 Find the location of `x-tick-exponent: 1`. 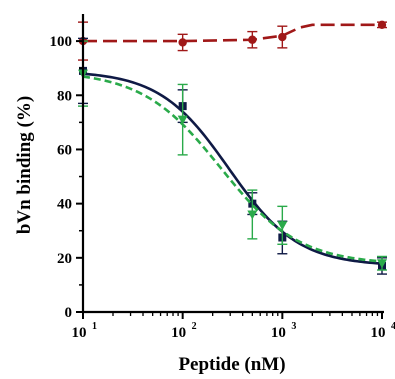

x-tick-exponent: 1 is located at coordinates (94, 326).